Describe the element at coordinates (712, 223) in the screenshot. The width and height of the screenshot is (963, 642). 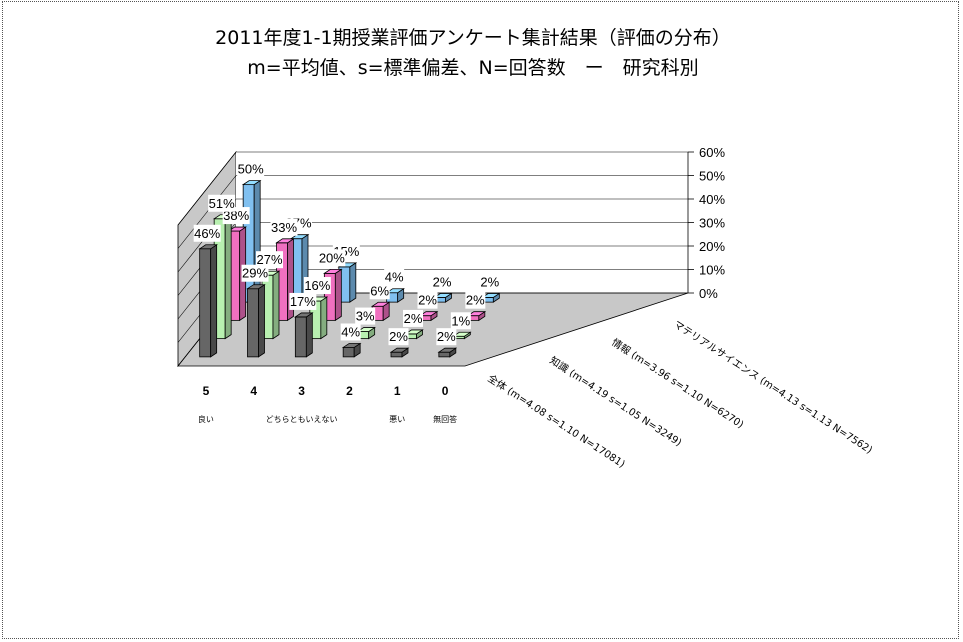
I see `y-tick-label: 30%` at that location.